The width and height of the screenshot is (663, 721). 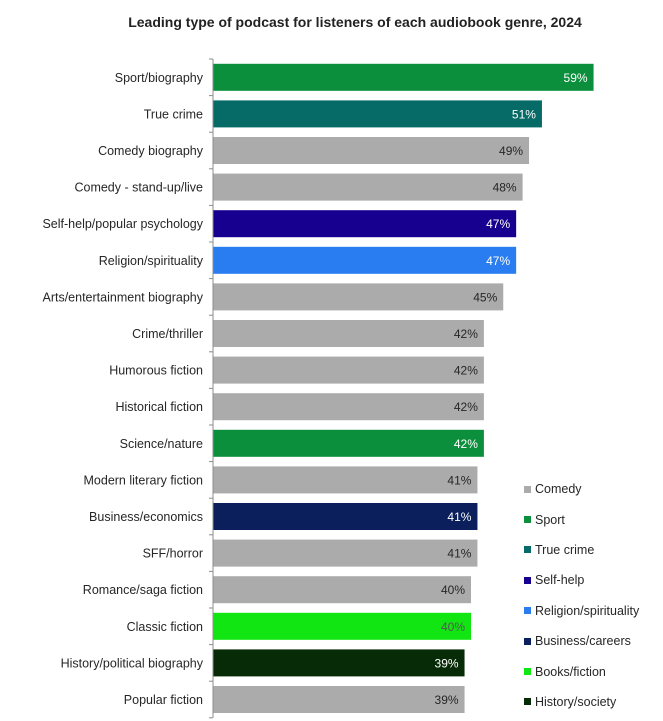 What do you see at coordinates (173, 554) in the screenshot?
I see `category-label: SFF/horror` at bounding box center [173, 554].